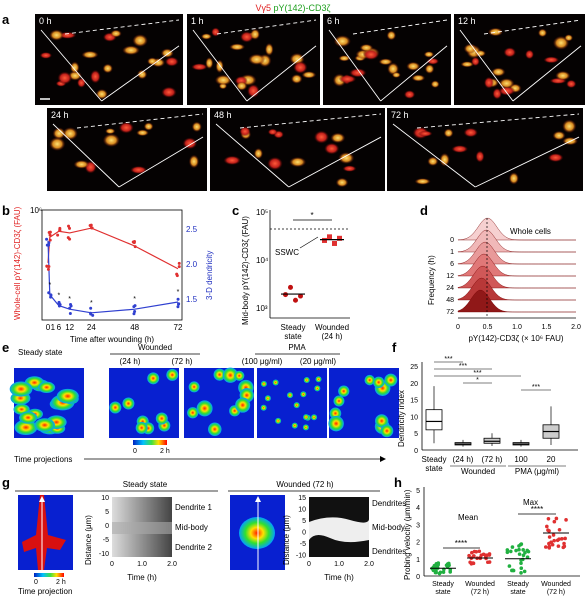 This screenshot has height=605, width=586. I want to click on panel-g-r1-1: Mid-body, so click(191, 527).